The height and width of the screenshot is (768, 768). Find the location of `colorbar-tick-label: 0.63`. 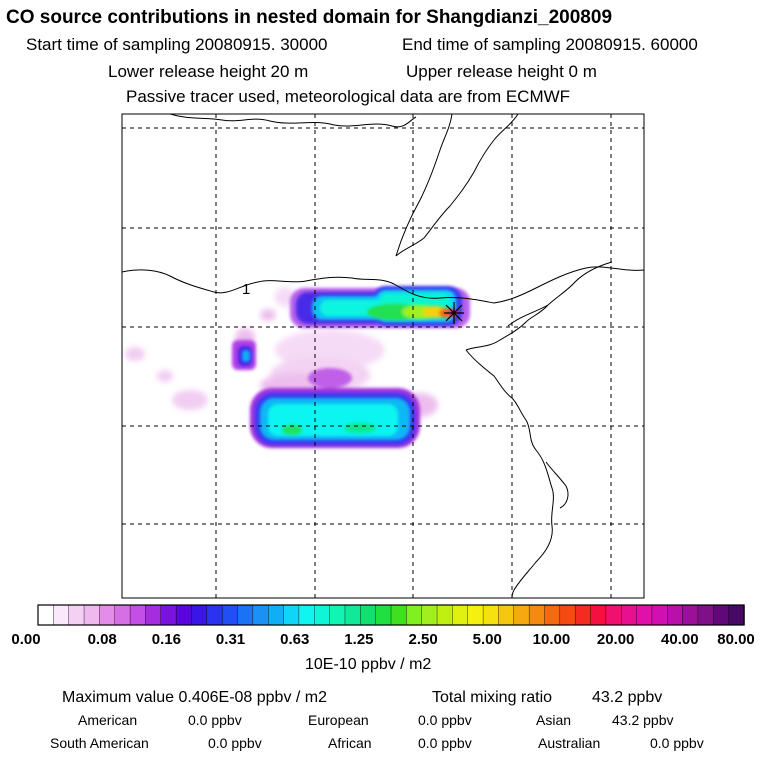

colorbar-tick-label: 0.63 is located at coordinates (295, 639).